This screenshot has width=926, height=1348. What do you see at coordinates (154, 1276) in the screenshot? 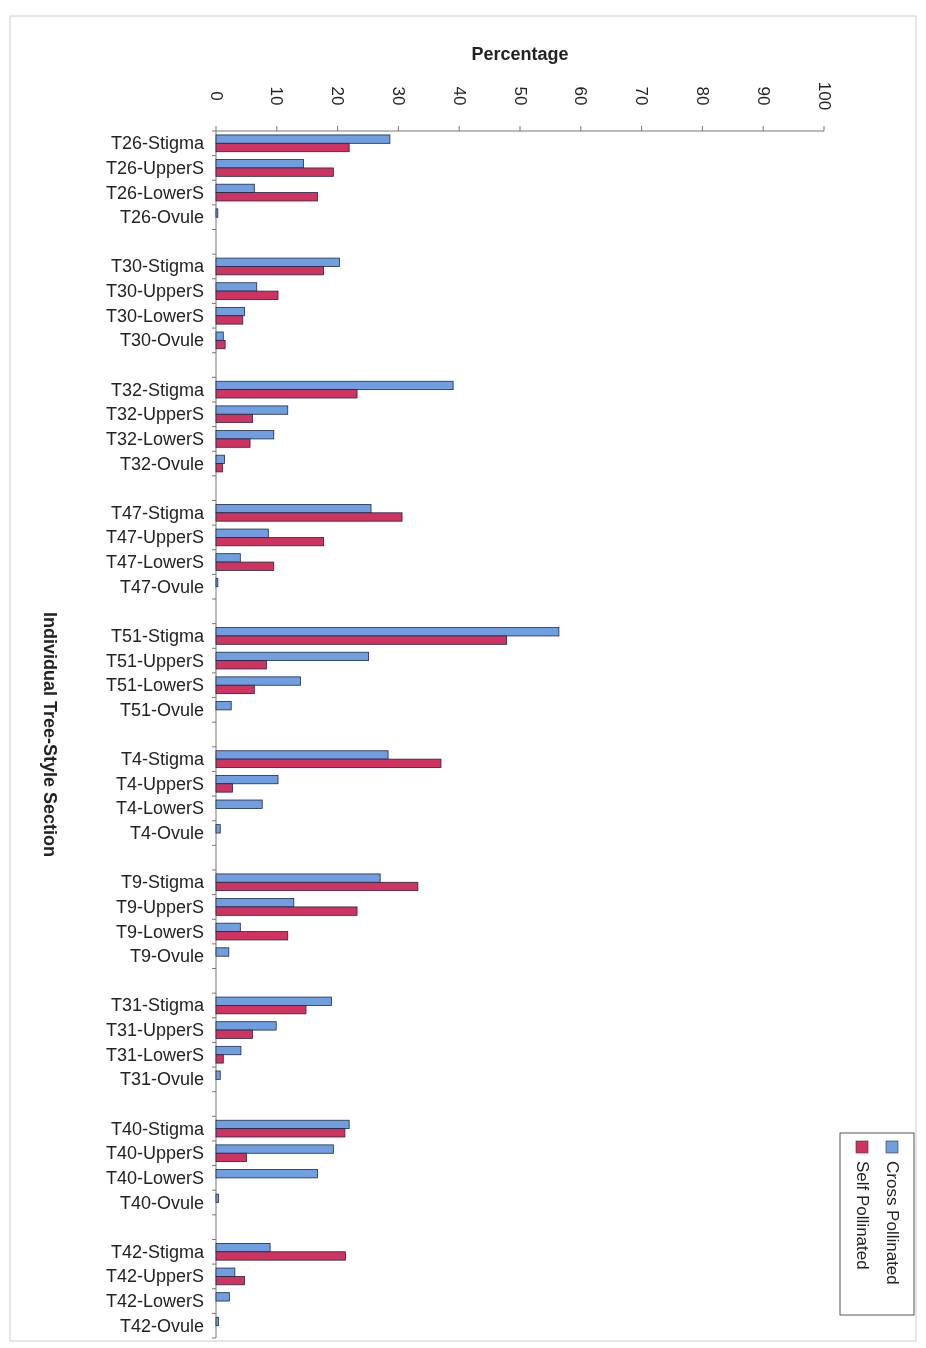
I see `y-tick-label: T42-UpperS` at bounding box center [154, 1276].